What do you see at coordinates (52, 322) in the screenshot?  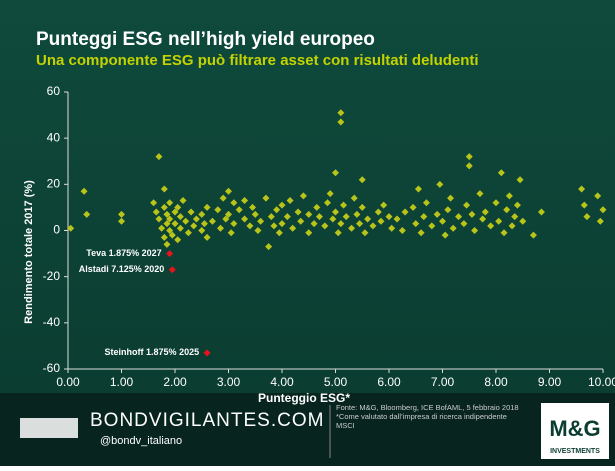 I see `y-tick-label: -40` at bounding box center [52, 322].